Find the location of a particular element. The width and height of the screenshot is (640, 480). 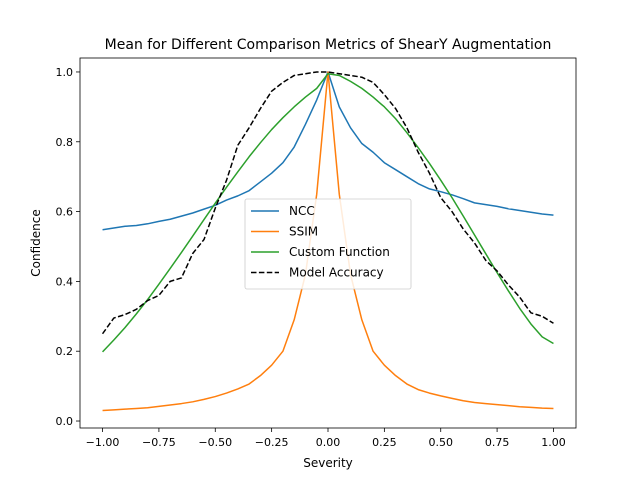

x-tick-label: 0.00 is located at coordinates (328, 442).